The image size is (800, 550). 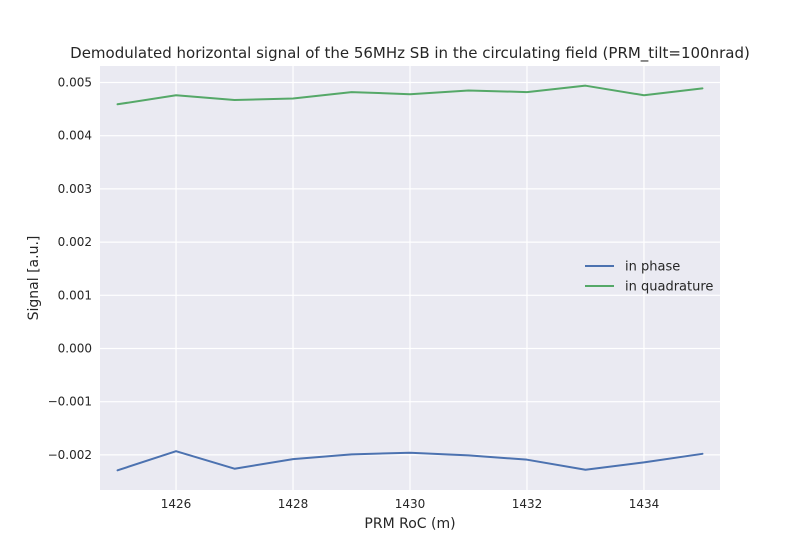 What do you see at coordinates (644, 504) in the screenshot?
I see `x-tick-label: 1434` at bounding box center [644, 504].